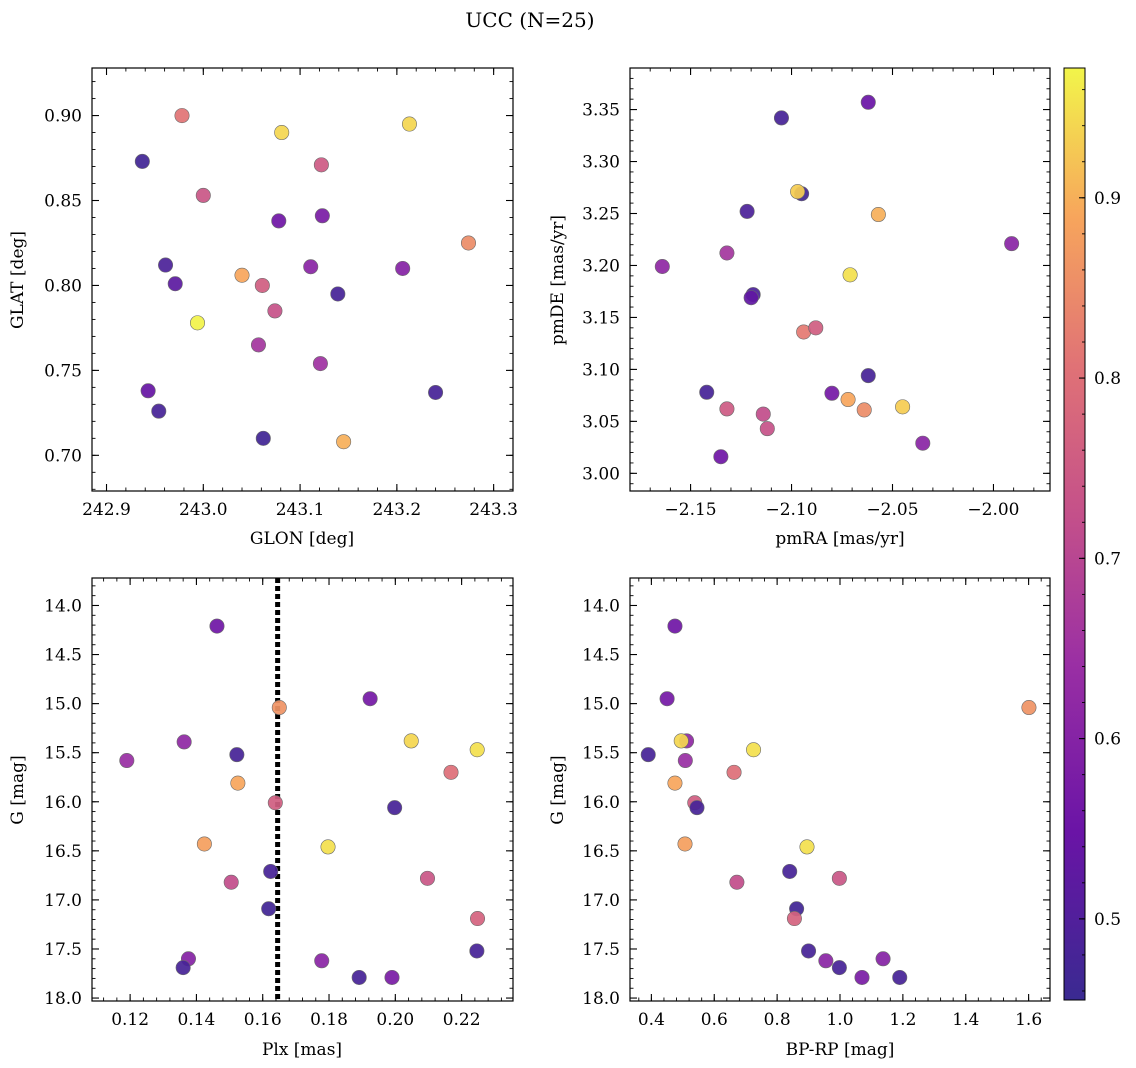 The height and width of the screenshot is (1068, 1136). What do you see at coordinates (791, 510) in the screenshot?
I see `x-tick-label: −2.10` at bounding box center [791, 510].